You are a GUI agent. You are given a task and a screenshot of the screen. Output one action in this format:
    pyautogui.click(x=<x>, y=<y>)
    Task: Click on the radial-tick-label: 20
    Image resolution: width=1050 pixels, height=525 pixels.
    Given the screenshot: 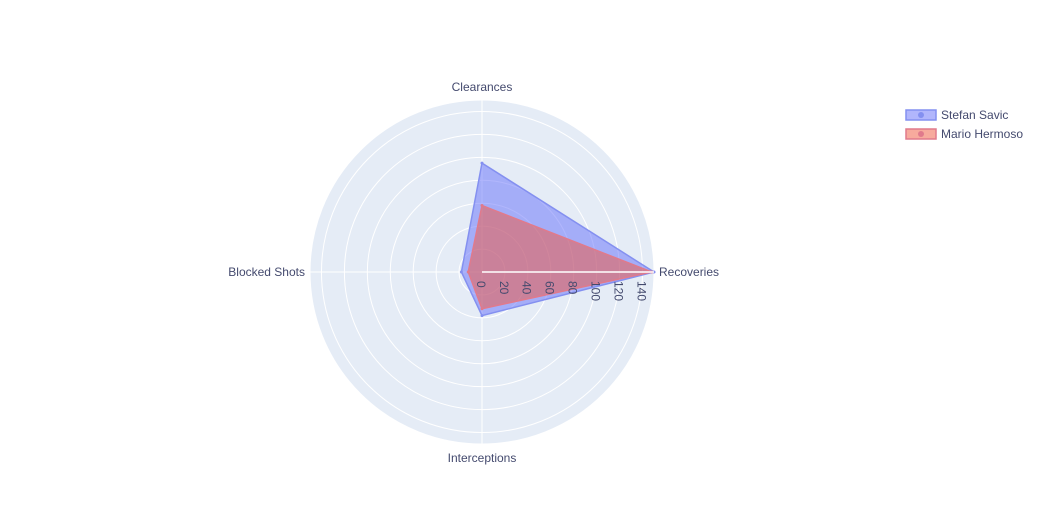 What is the action you would take?
    pyautogui.click(x=504, y=288)
    